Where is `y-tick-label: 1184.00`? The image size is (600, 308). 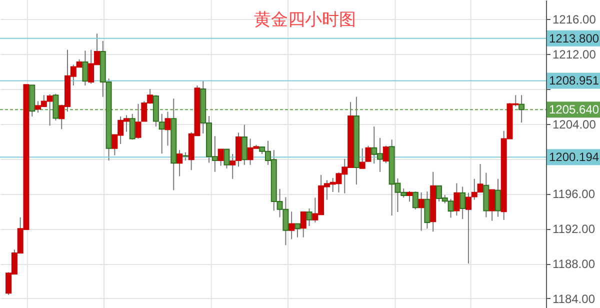 y-tick-label: 1184.00 is located at coordinates (574, 299).